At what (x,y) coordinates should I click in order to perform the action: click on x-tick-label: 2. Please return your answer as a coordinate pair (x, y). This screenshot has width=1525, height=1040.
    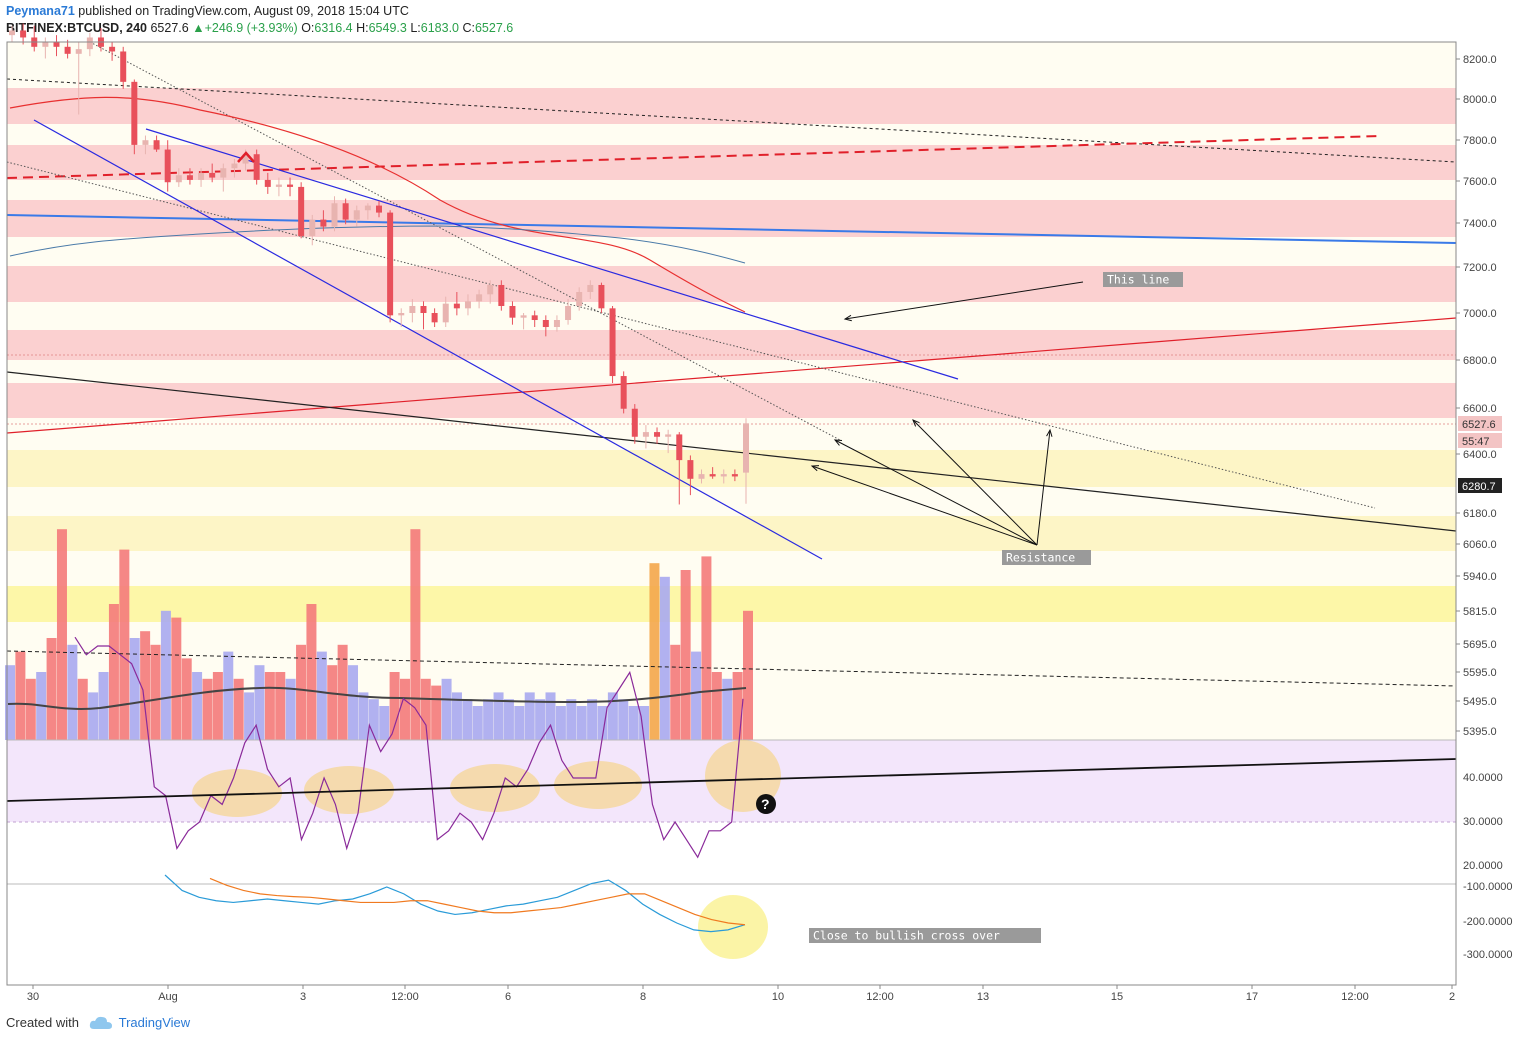
    Looking at the image, I should click on (1452, 997).